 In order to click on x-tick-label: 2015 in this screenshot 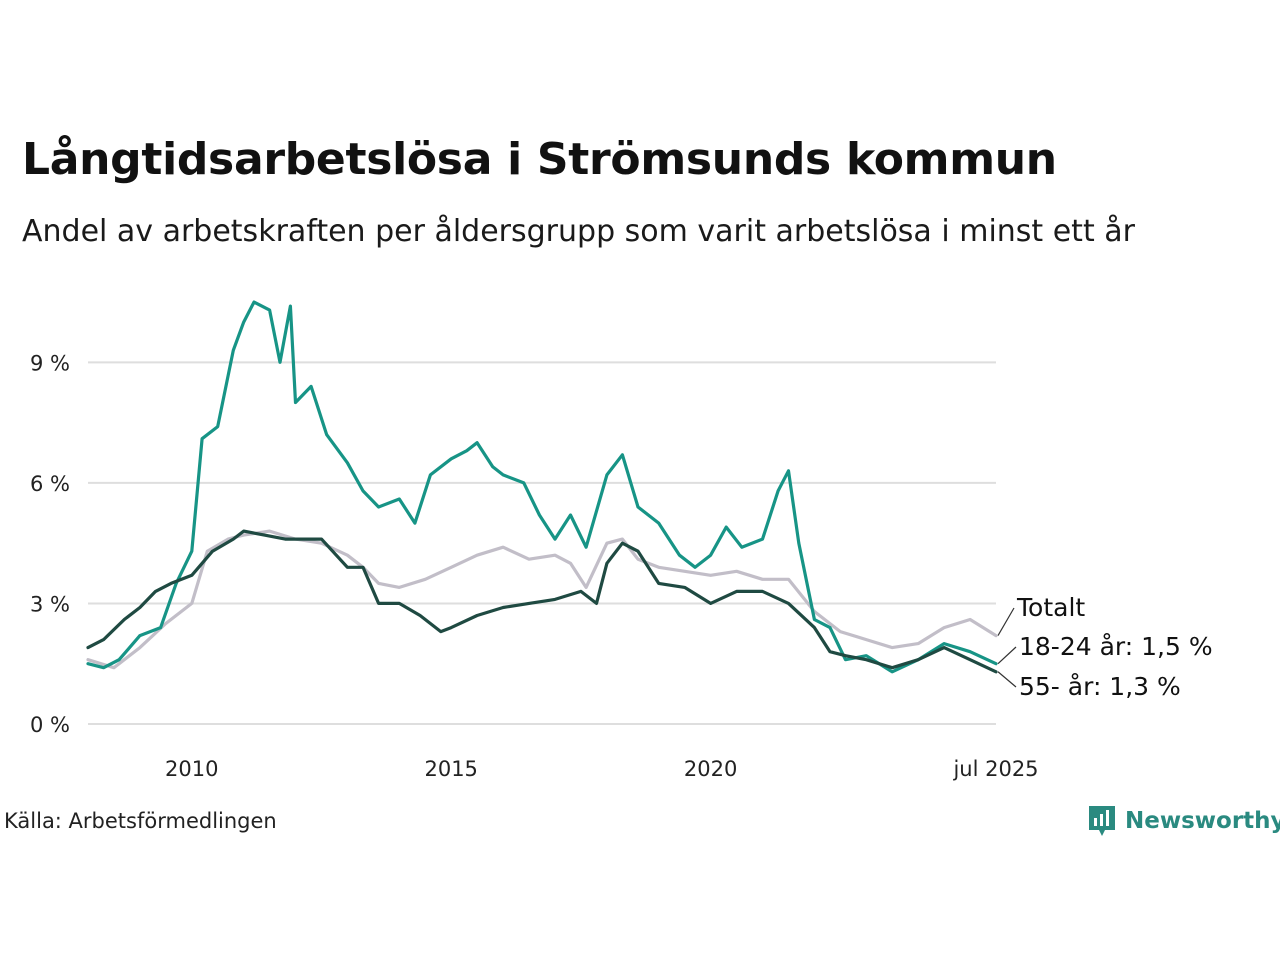, I will do `click(450, 769)`.